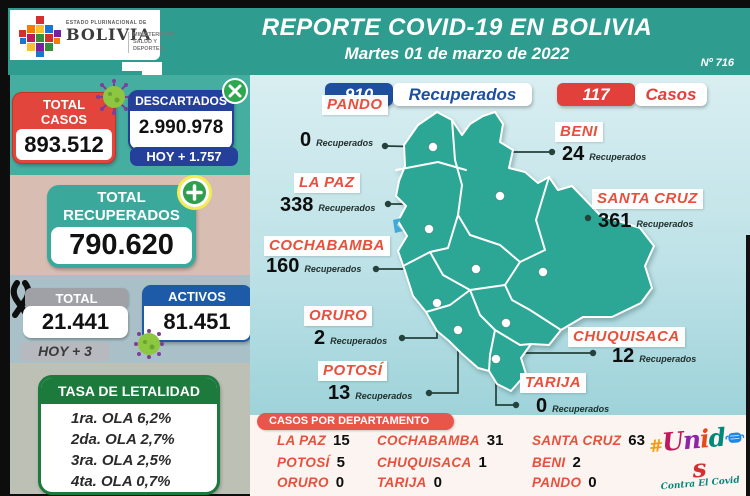 This screenshot has height=496, width=750. I want to click on section-total-casos: TOTAL CASOS 893.512, so click(130, 125).